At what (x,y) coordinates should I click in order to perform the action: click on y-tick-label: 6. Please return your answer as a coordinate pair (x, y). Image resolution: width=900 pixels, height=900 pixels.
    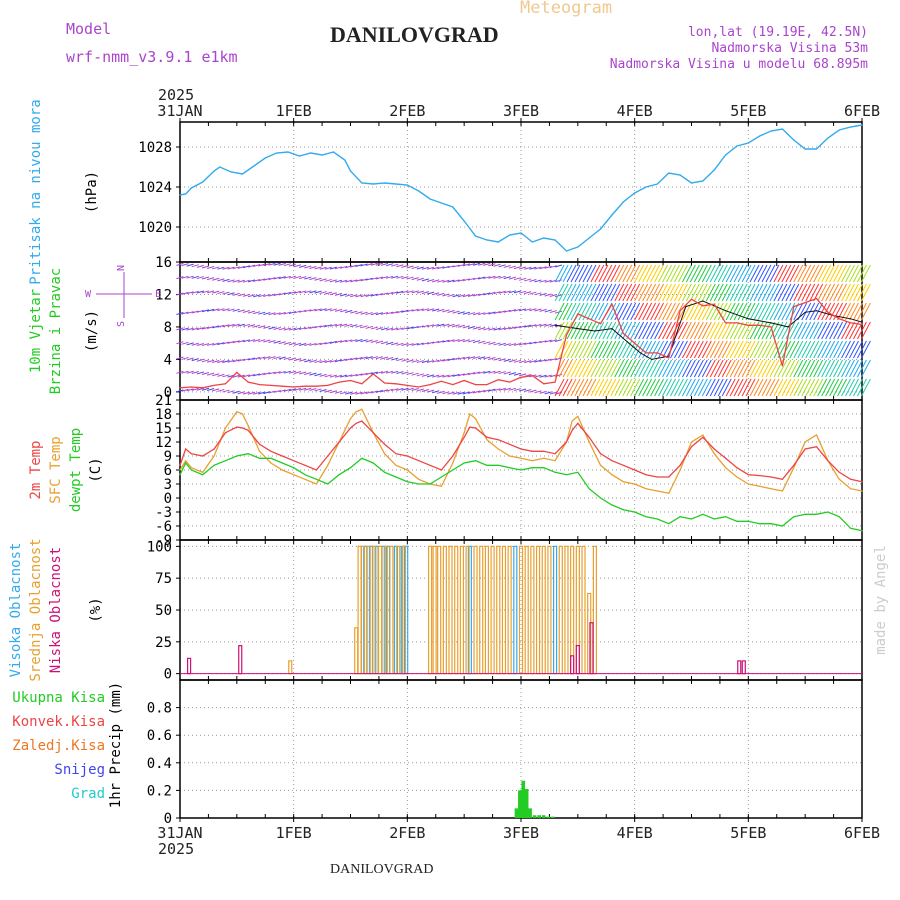
    Looking at the image, I should click on (168, 471).